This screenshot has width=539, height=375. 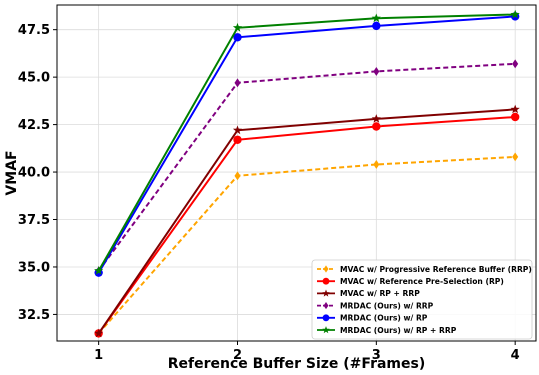 I want to click on y-tick-label: 37.5, so click(x=34, y=220).